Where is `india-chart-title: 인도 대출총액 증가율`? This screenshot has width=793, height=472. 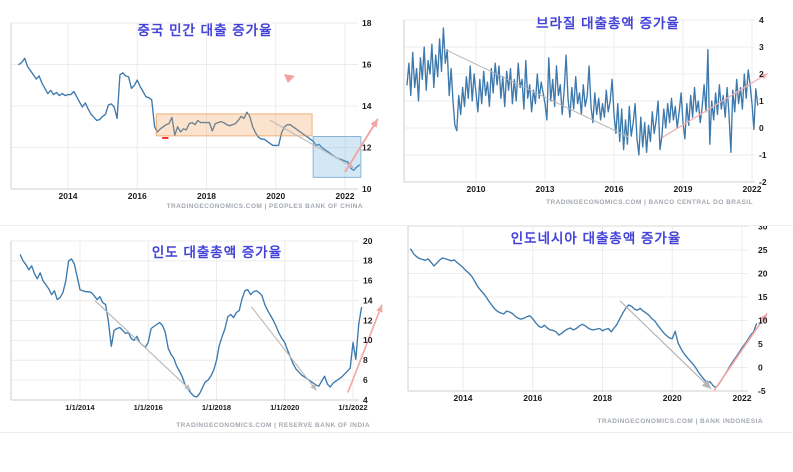
india-chart-title: 인도 대출총액 증가율 is located at coordinates (217, 252).